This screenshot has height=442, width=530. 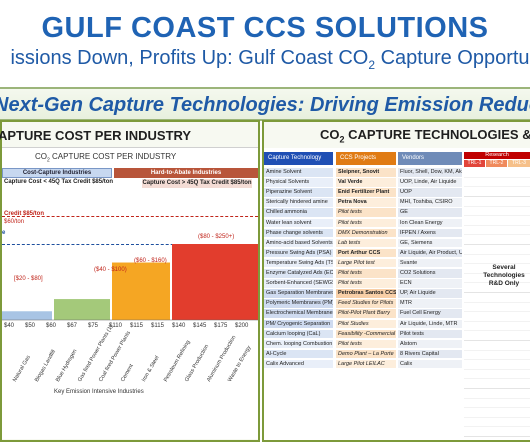 What do you see at coordinates (366, 364) in the screenshot?
I see `project-cell: Large Pilot LEILAC` at bounding box center [366, 364].